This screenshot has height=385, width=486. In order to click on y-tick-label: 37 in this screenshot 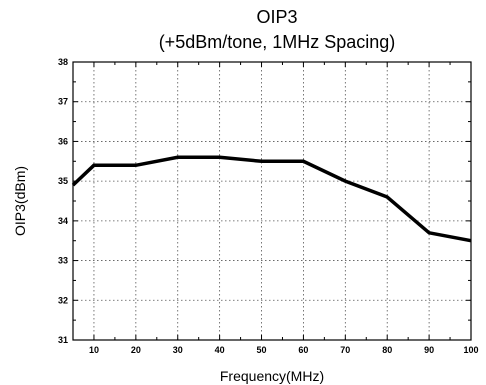, I will do `click(63, 102)`.